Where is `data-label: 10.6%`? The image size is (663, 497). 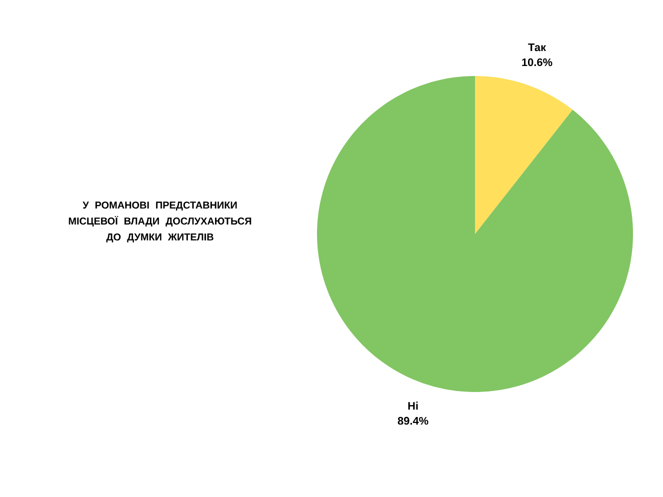
data-label: 10.6% is located at coordinates (537, 62).